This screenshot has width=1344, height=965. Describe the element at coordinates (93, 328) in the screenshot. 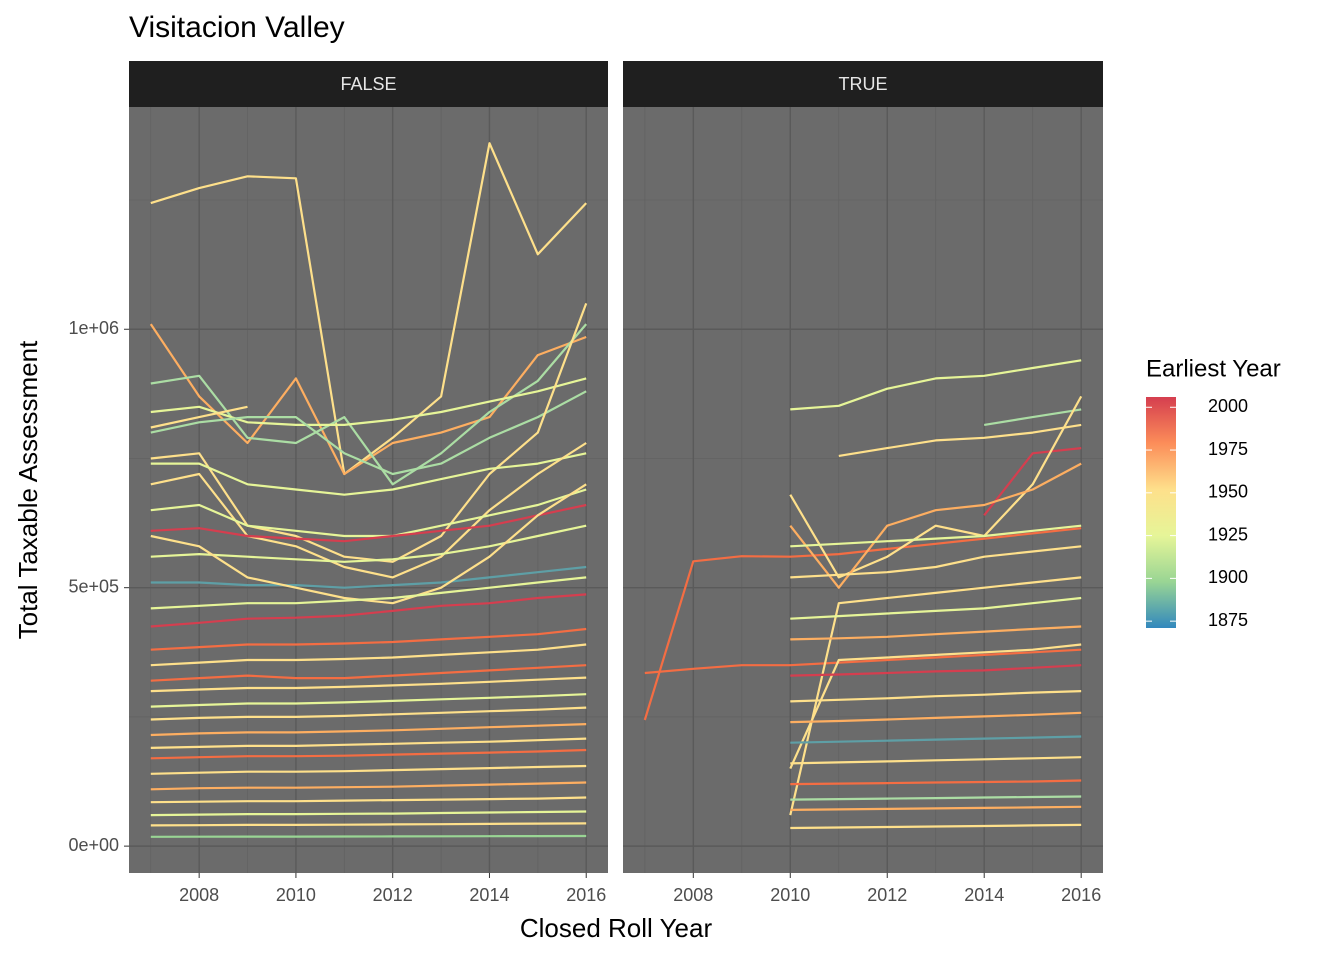

I see `y-tick-label: 1e+06` at that location.